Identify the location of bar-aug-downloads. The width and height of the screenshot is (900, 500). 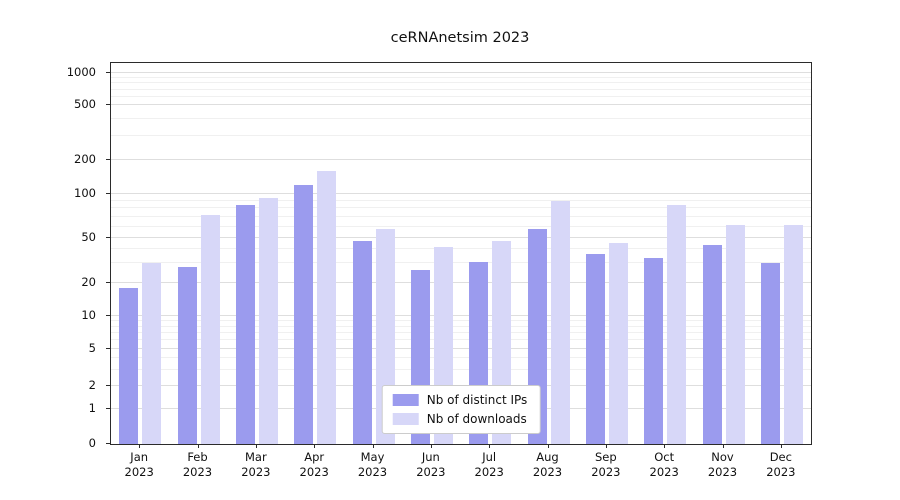
(560, 322).